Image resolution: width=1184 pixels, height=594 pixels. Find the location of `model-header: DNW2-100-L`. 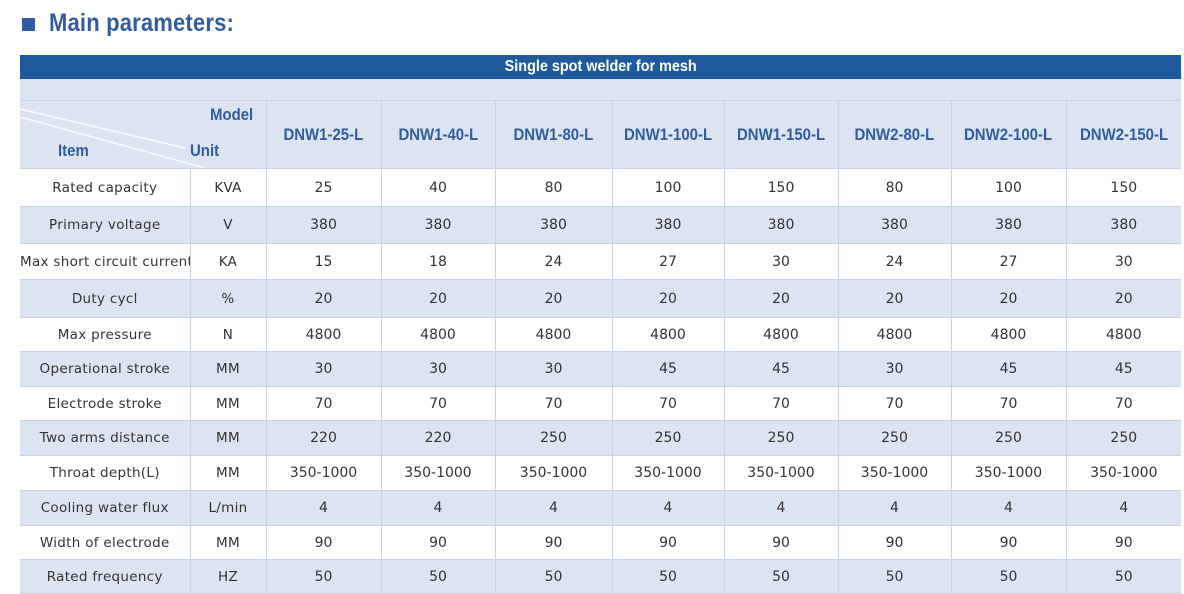

model-header: DNW2-100-L is located at coordinates (1009, 134).